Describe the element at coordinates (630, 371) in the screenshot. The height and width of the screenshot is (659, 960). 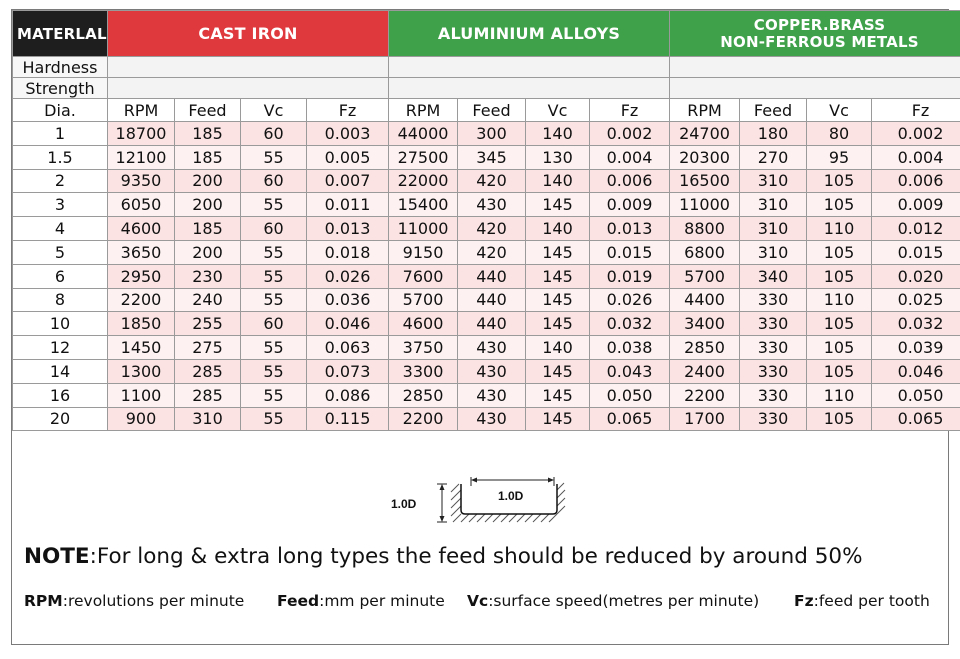
I see `fz-cell: 0.043` at that location.